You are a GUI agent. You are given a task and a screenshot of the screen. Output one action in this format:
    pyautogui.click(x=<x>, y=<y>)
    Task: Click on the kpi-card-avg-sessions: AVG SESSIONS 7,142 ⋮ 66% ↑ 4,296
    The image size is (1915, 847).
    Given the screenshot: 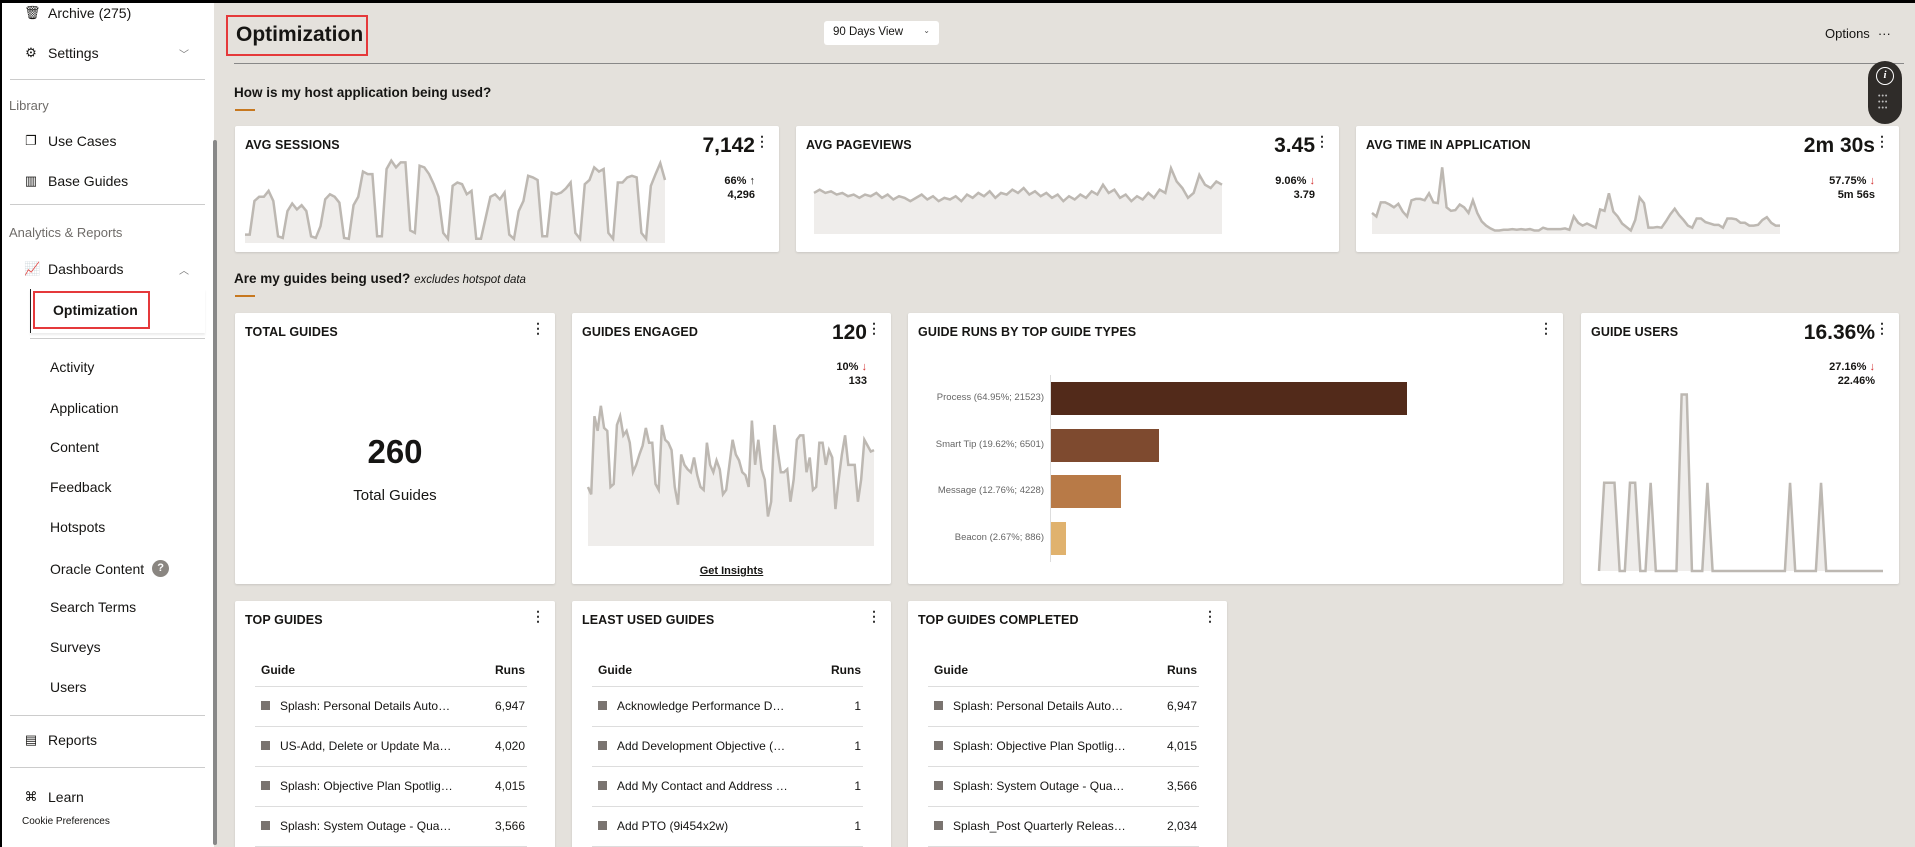 What is the action you would take?
    pyautogui.click(x=507, y=189)
    